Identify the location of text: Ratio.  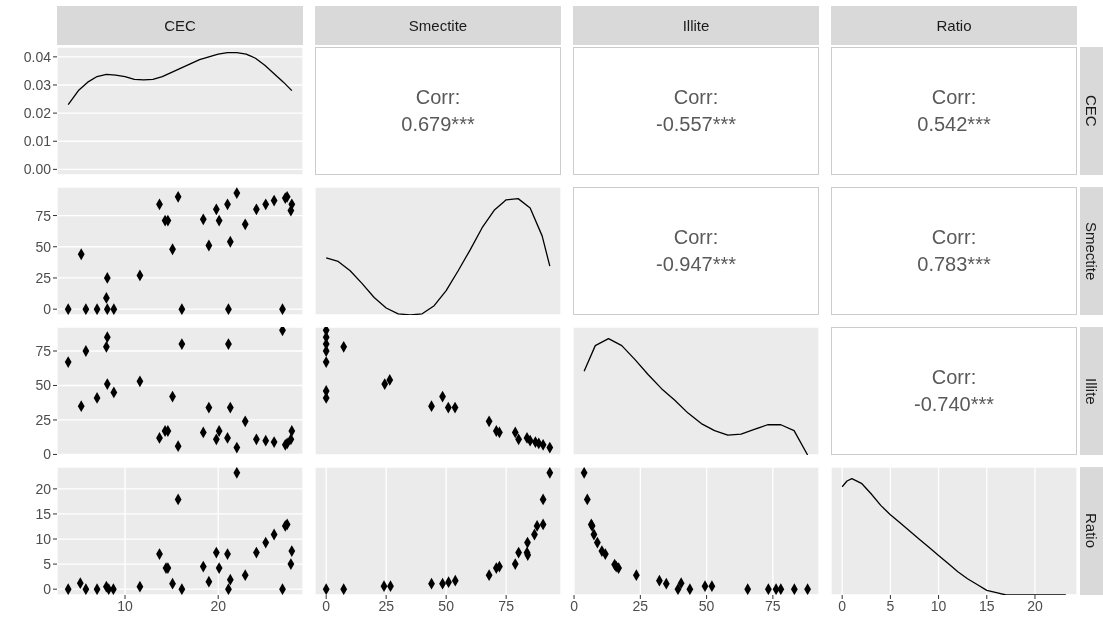
(954, 25).